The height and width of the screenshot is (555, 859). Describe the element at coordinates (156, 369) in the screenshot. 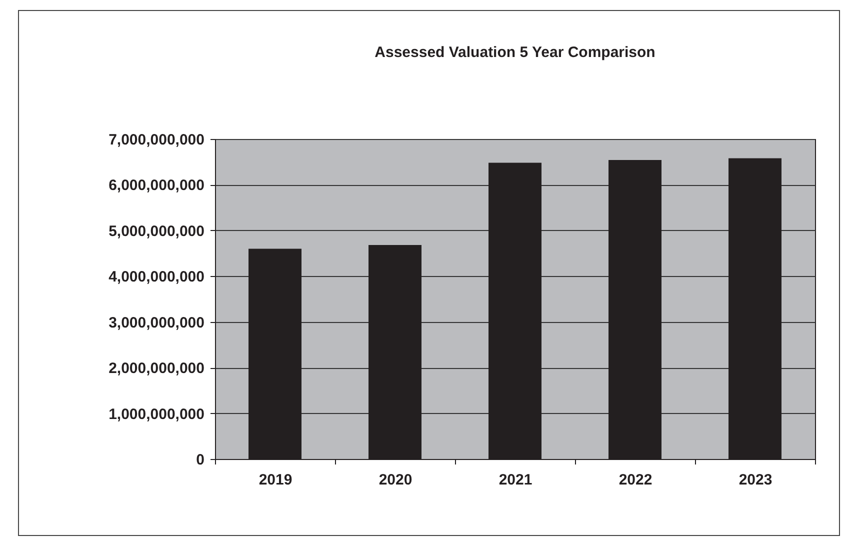

I see `y-tick-label: 2,000,000,000` at that location.